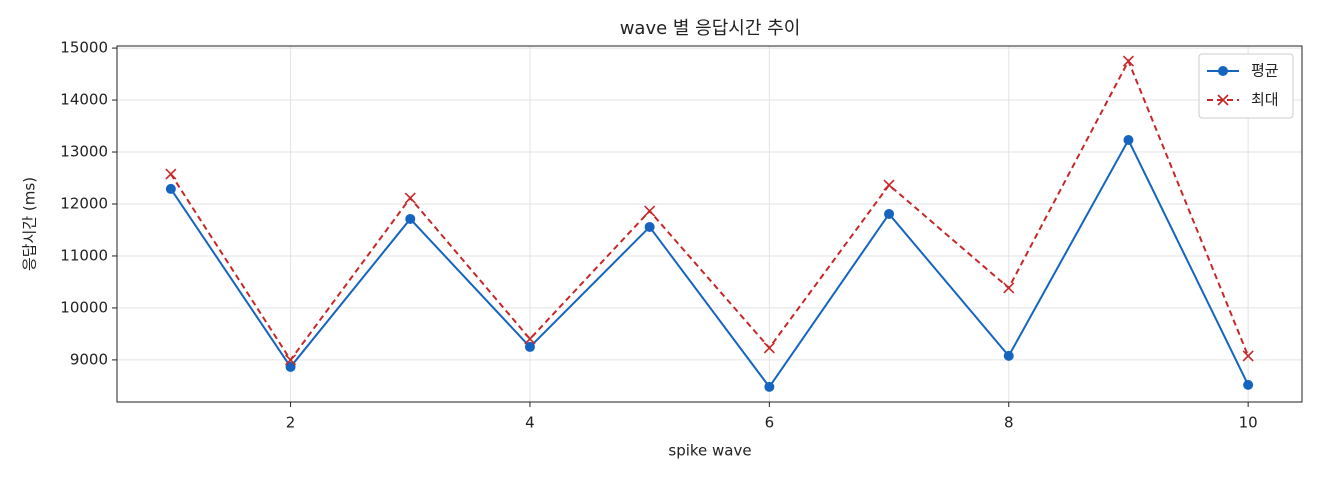  Describe the element at coordinates (30, 224) in the screenshot. I see `y-axis-label: 응답시간 (ms)` at that location.